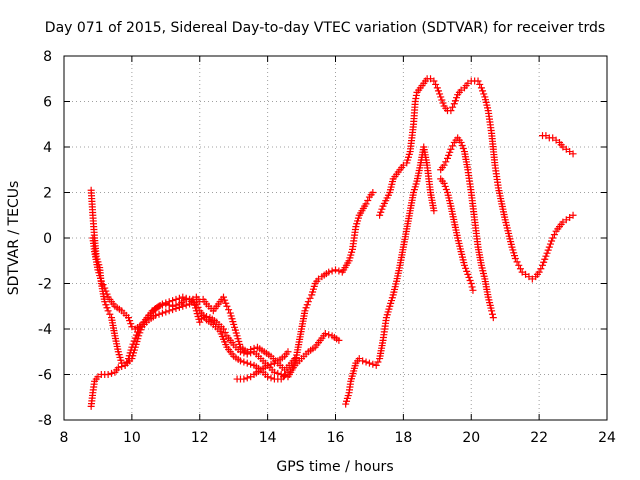 The image size is (640, 480). What do you see at coordinates (45, 330) in the screenshot?
I see `y-tick-label: -4` at bounding box center [45, 330].